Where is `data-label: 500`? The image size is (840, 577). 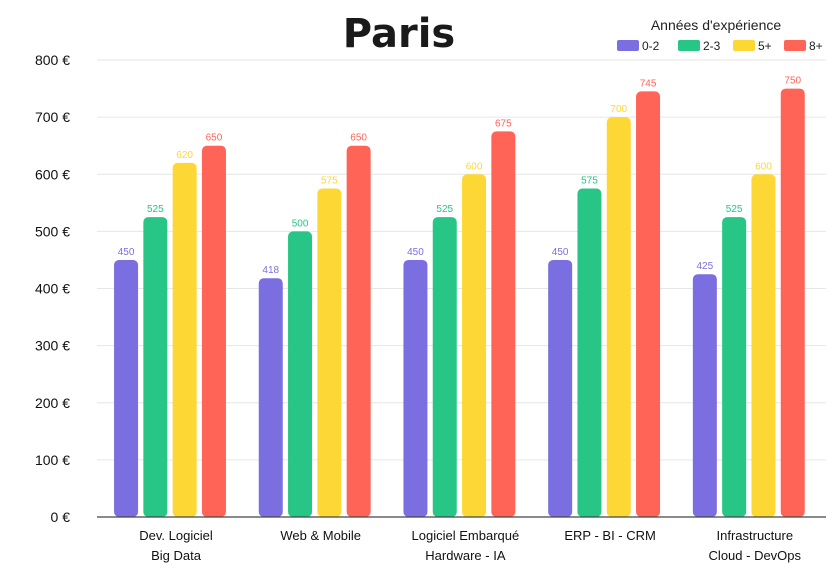 data-label: 500 is located at coordinates (300, 223).